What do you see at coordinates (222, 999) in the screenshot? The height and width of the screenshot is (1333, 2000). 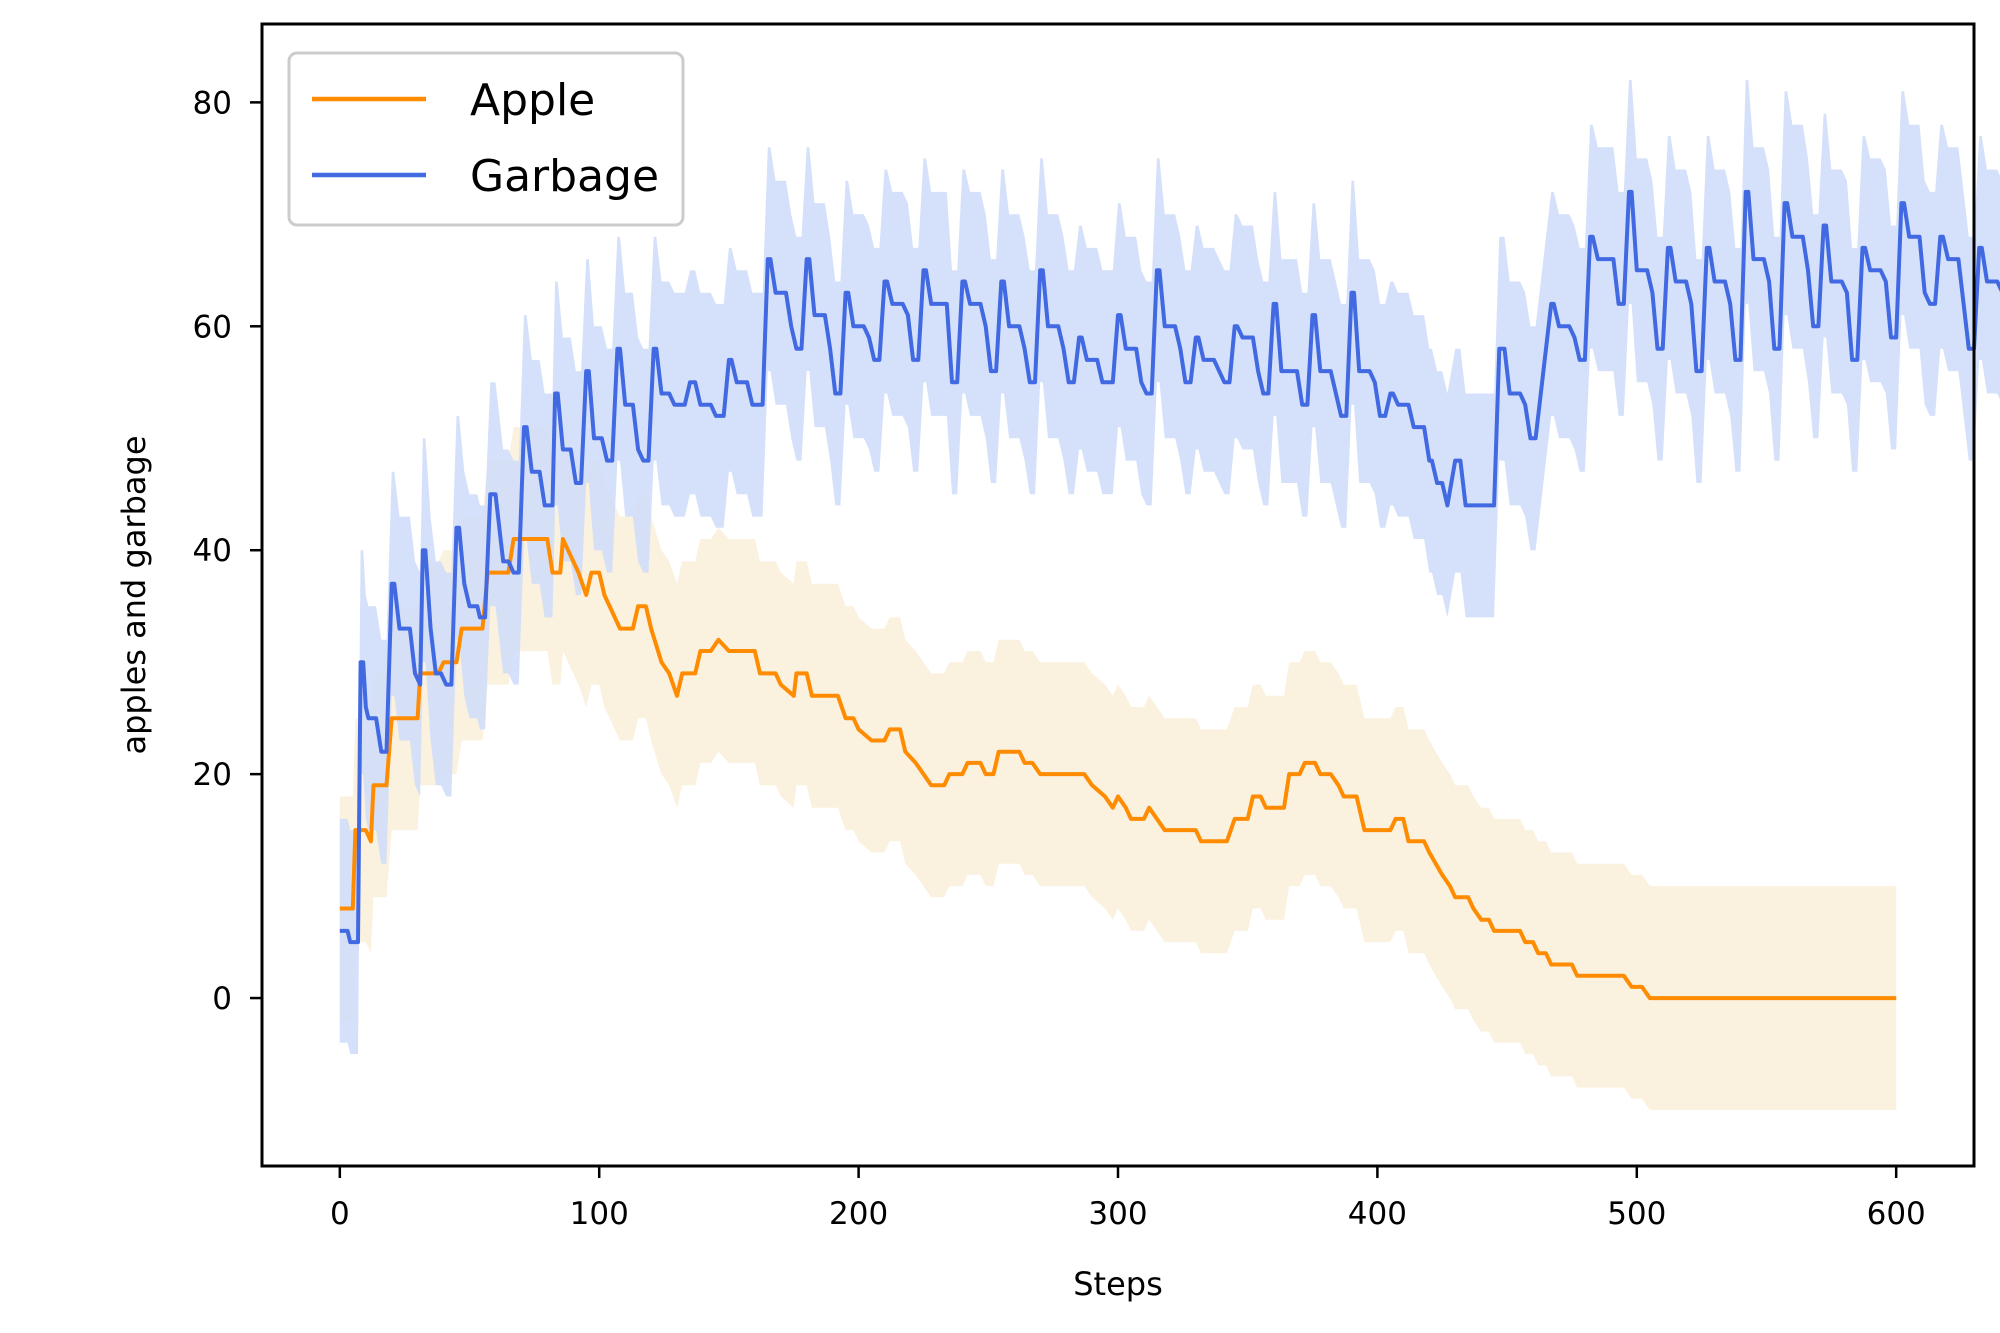 I see `y-tick-label: 0` at bounding box center [222, 999].